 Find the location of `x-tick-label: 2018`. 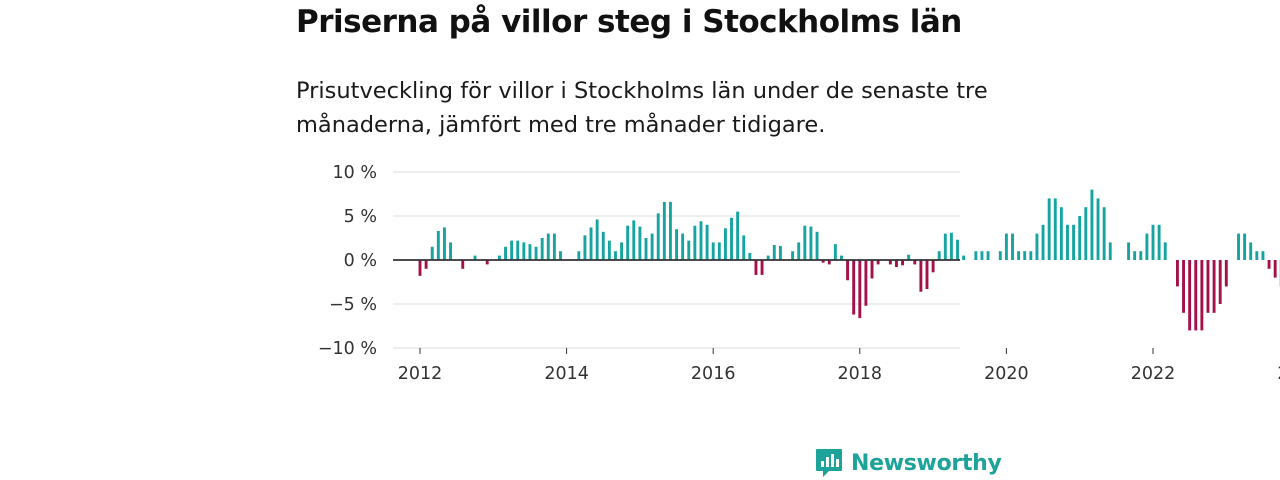

x-tick-label: 2018 is located at coordinates (860, 374).